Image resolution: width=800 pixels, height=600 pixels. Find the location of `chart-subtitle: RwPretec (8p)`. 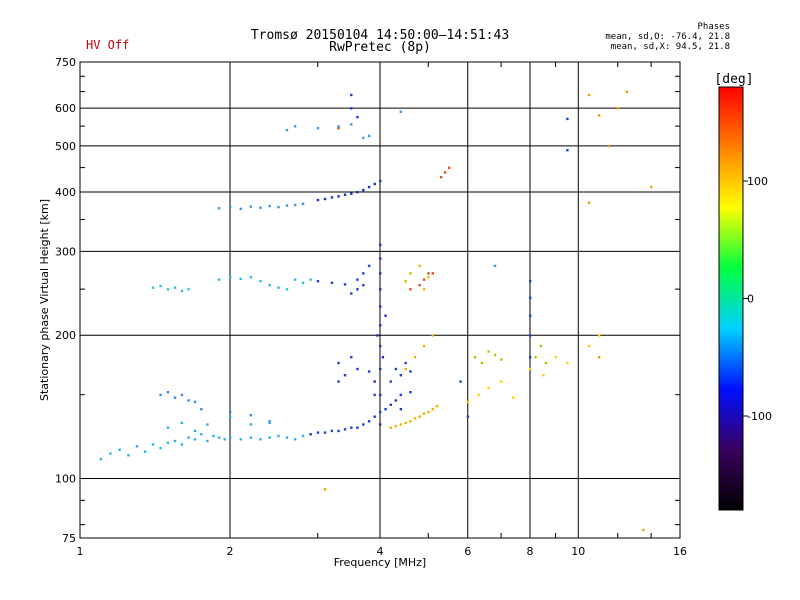

chart-subtitle: RwPretec (8p) is located at coordinates (380, 47).